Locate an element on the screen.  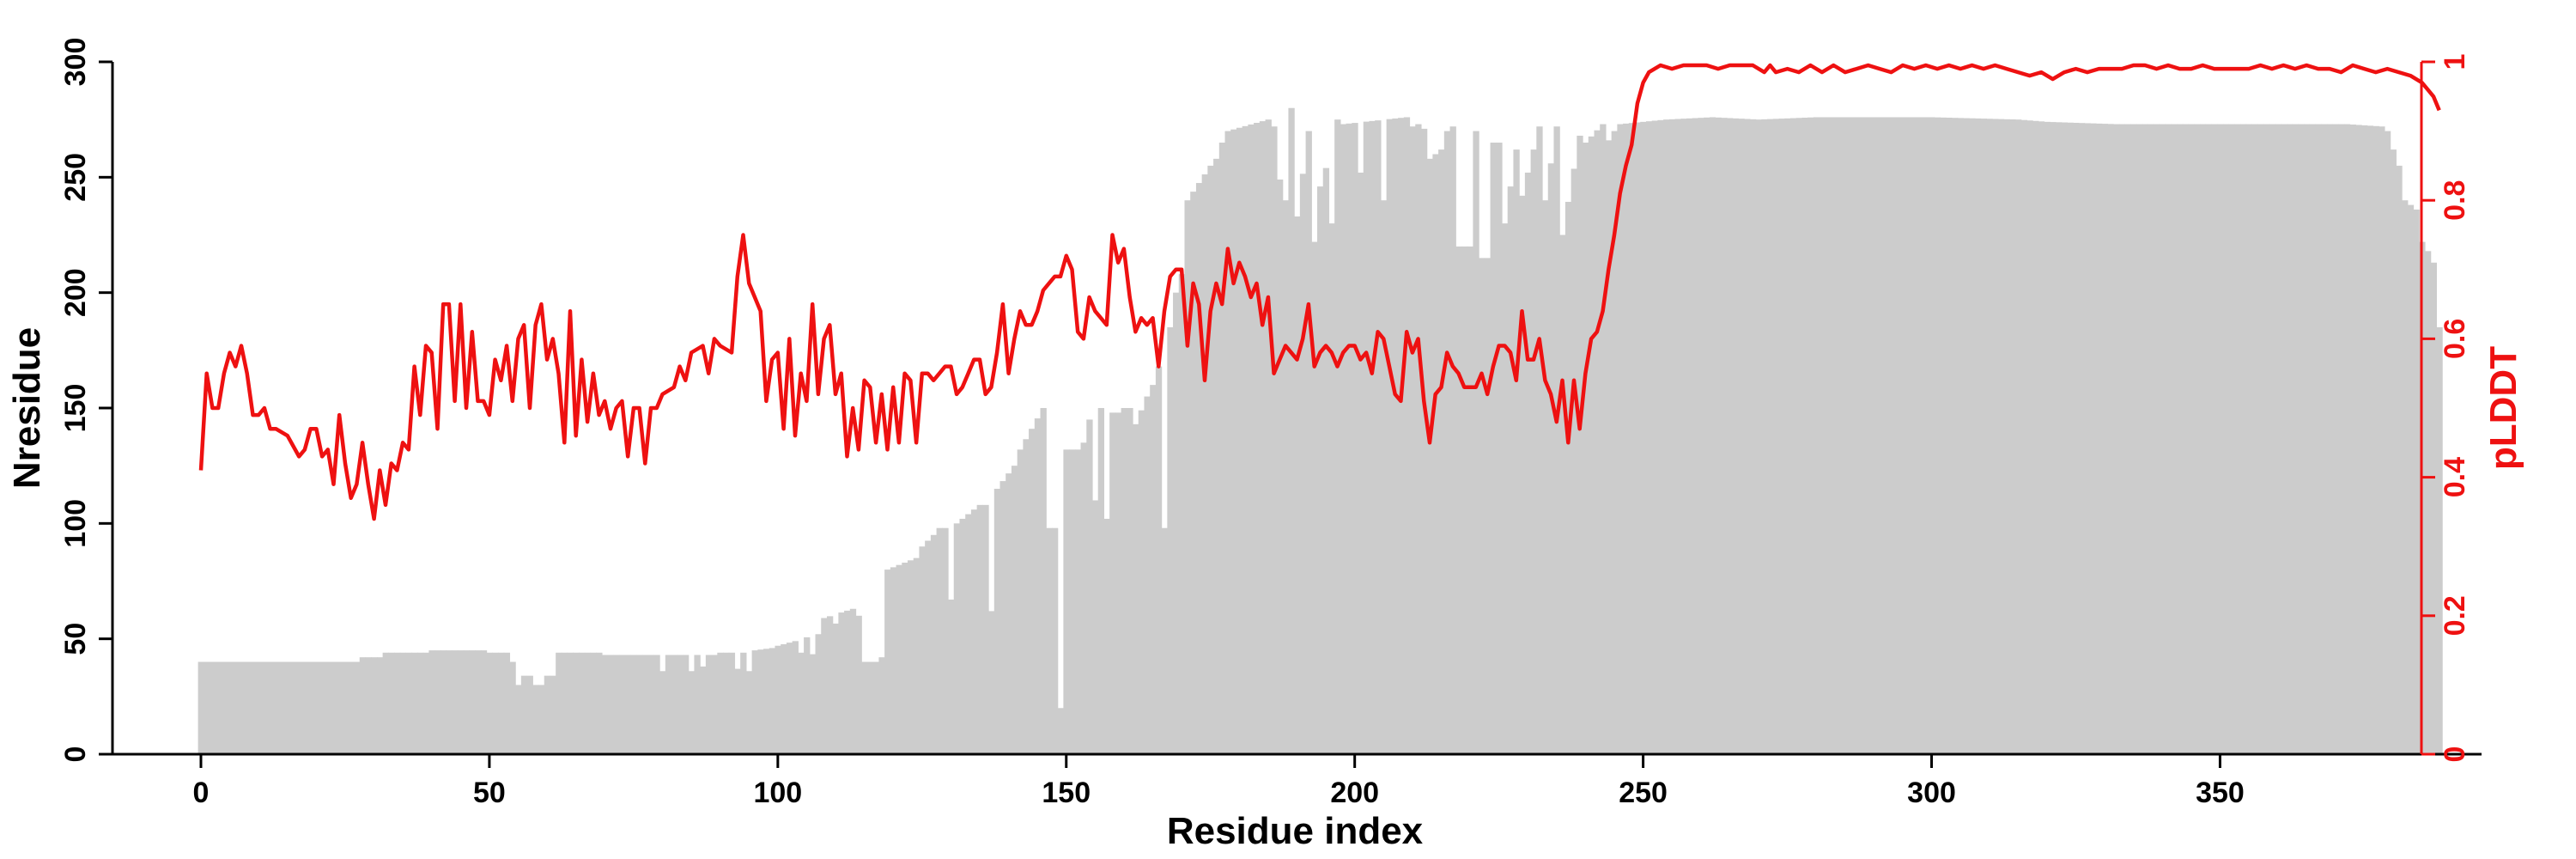
y-axis-title: Nresidue is located at coordinates (27, 408).